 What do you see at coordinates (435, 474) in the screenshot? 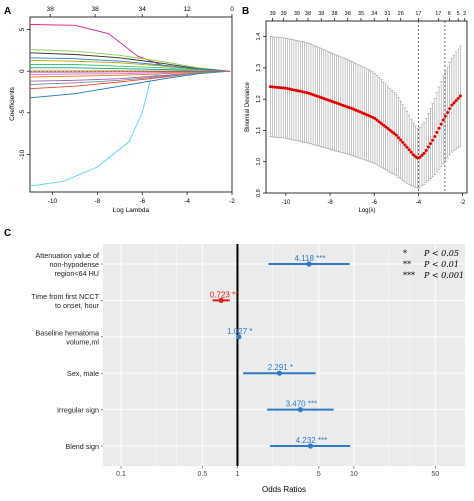
I see `x-tick-label-c: 50` at bounding box center [435, 474].